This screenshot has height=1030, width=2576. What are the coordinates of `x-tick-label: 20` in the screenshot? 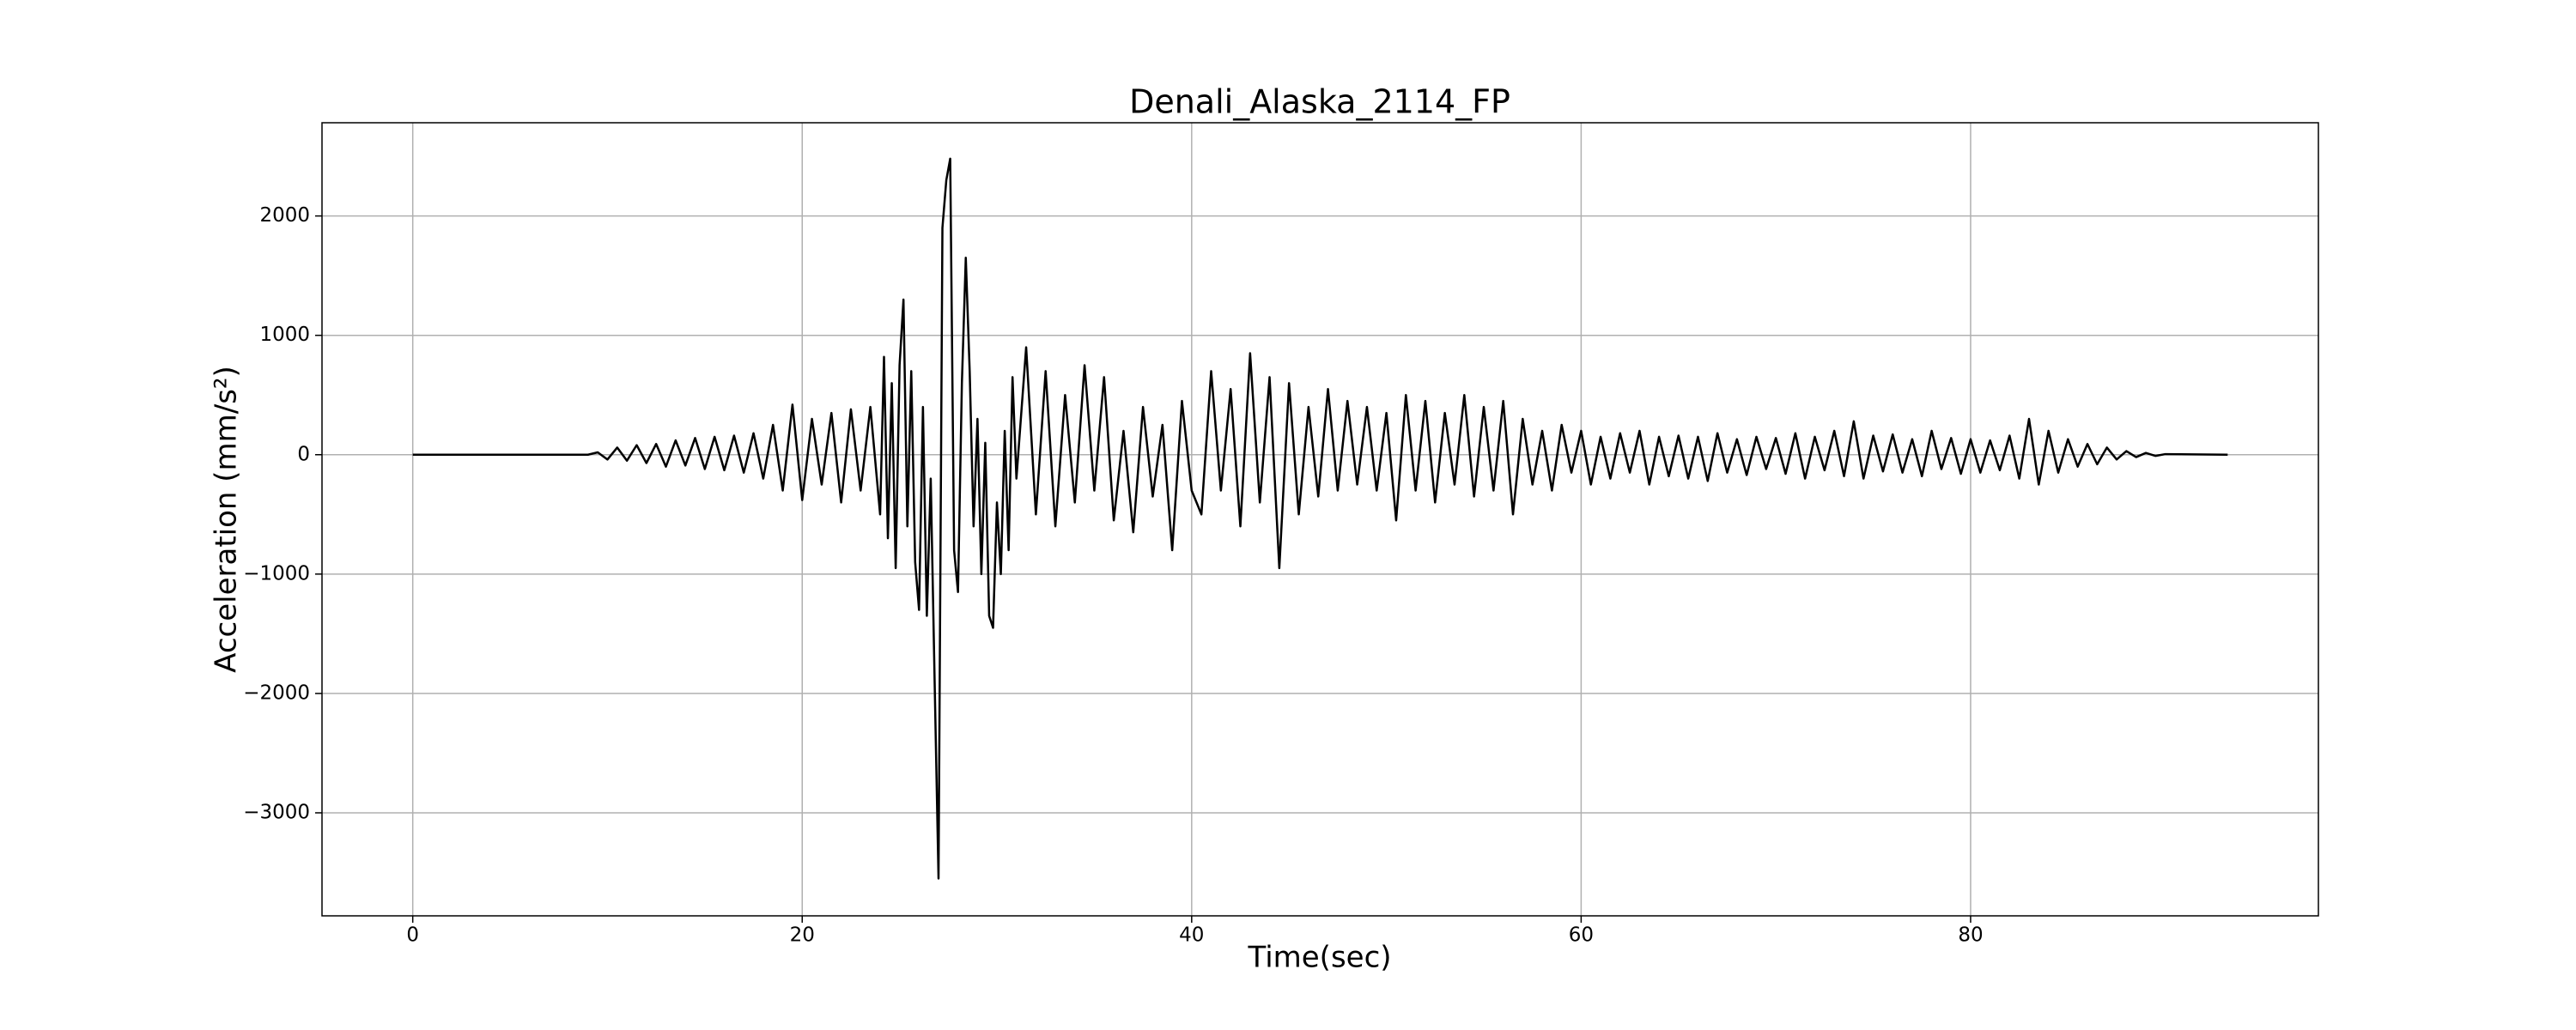 It's located at (802, 935).